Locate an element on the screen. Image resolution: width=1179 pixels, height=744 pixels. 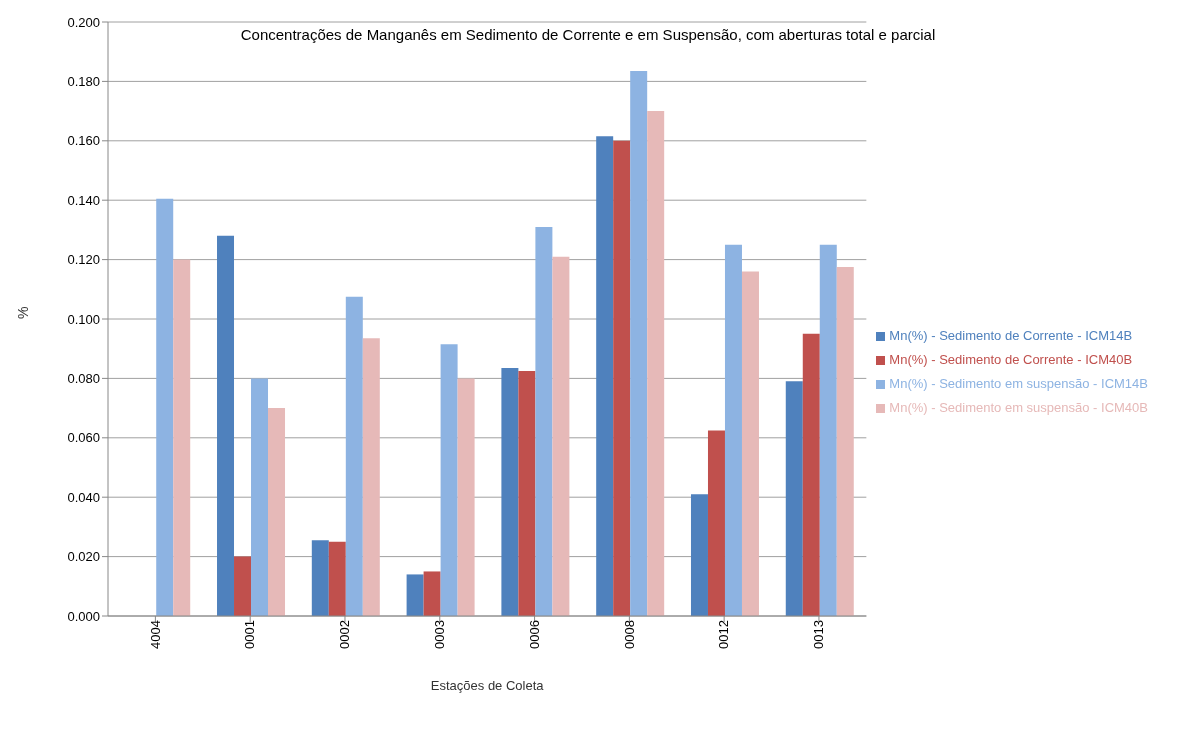
x-tick-label: 0003 is located at coordinates (440, 634).